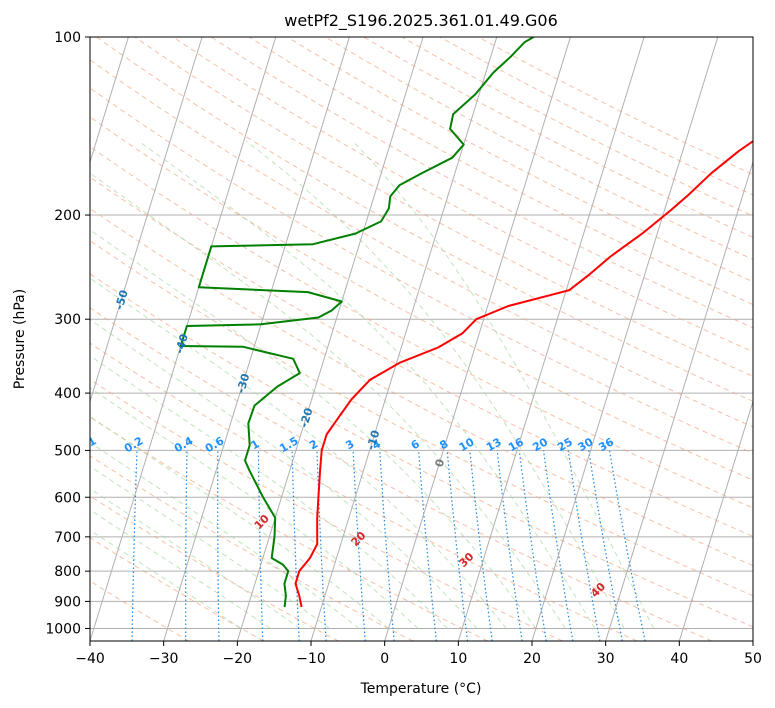  Describe the element at coordinates (67, 498) in the screenshot. I see `y-tick-label: 600` at that location.